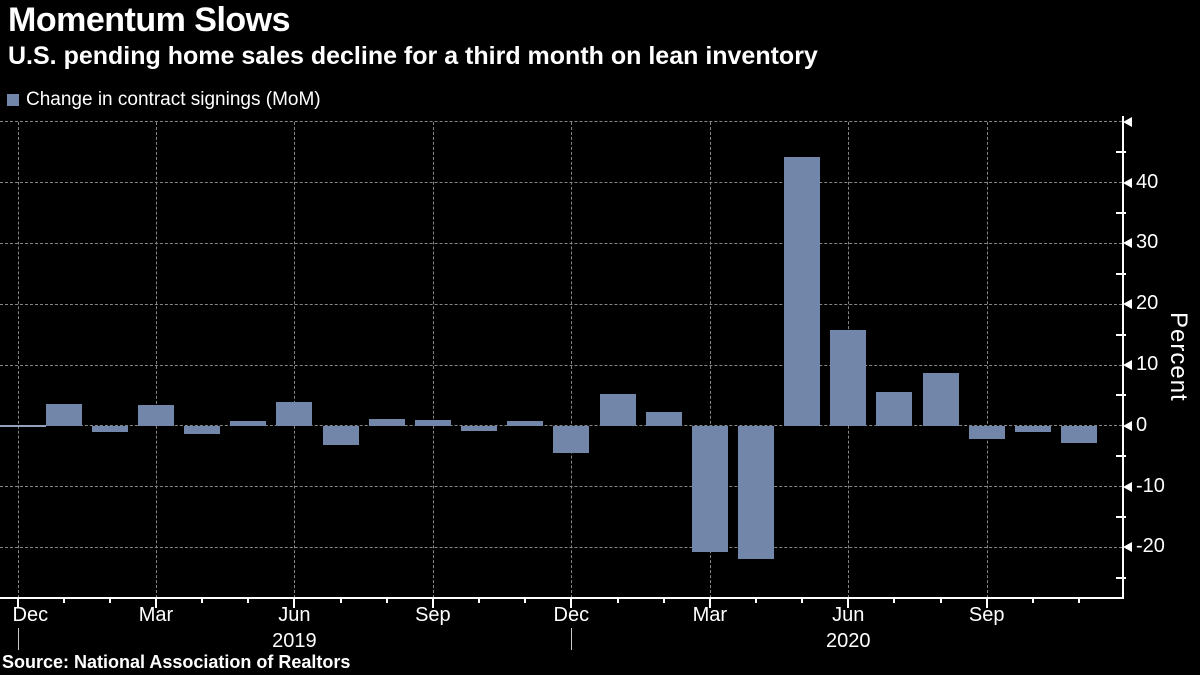 The width and height of the screenshot is (1200, 675). What do you see at coordinates (248, 423) in the screenshot?
I see `bar-may-2019` at bounding box center [248, 423].